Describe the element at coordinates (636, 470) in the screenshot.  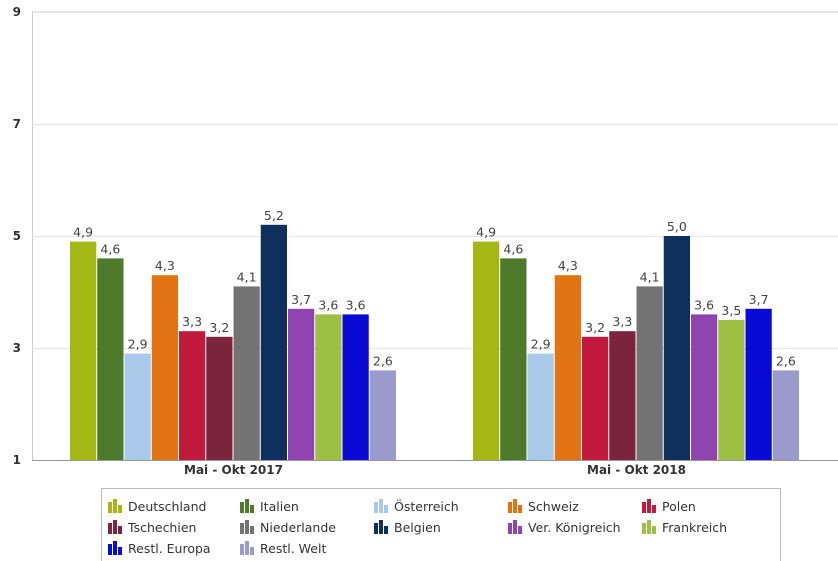
I see `category-label: Mai - Okt 2018` at that location.